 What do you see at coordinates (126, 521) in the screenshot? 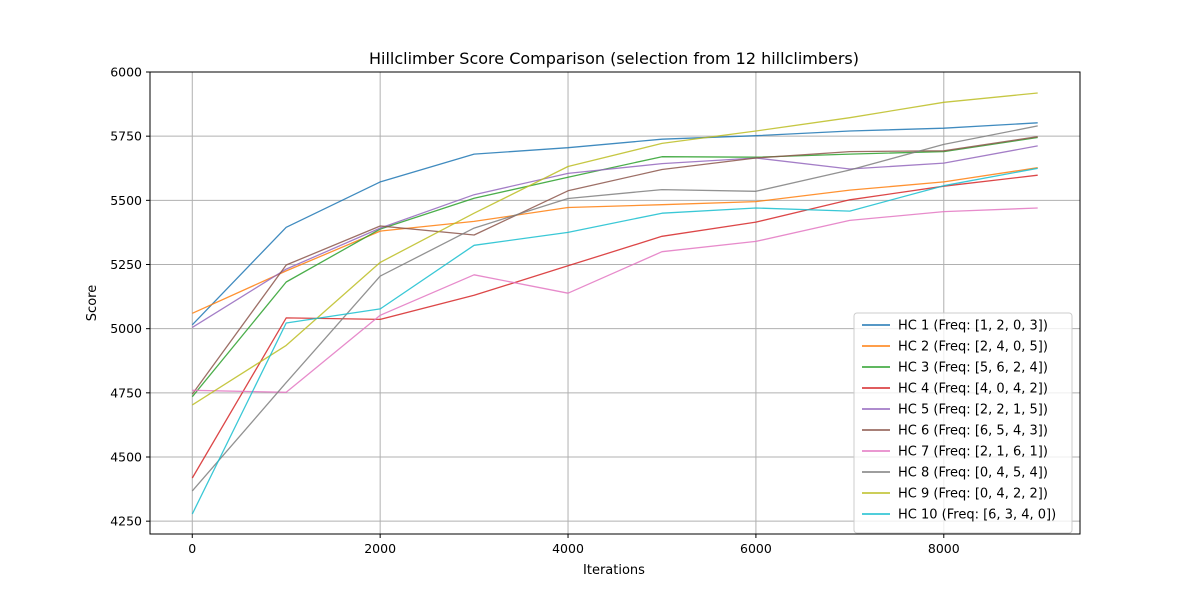
I see `y-tick-label: 4250` at bounding box center [126, 521].